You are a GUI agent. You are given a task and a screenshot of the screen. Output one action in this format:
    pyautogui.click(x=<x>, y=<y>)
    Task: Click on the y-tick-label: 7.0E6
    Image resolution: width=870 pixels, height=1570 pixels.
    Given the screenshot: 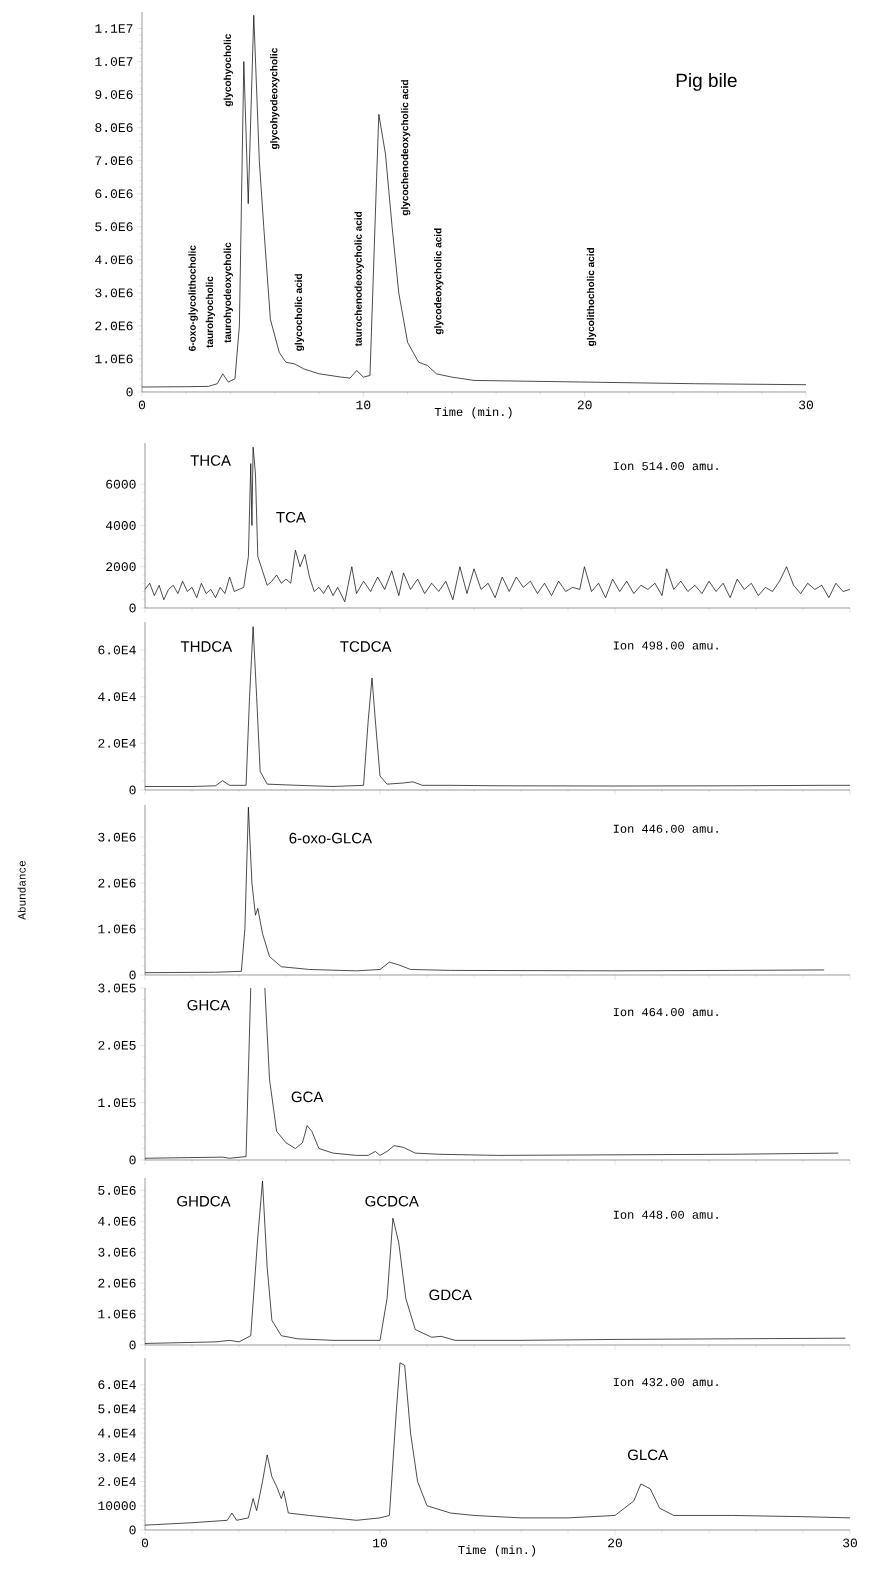 What is the action you would take?
    pyautogui.click(x=114, y=161)
    